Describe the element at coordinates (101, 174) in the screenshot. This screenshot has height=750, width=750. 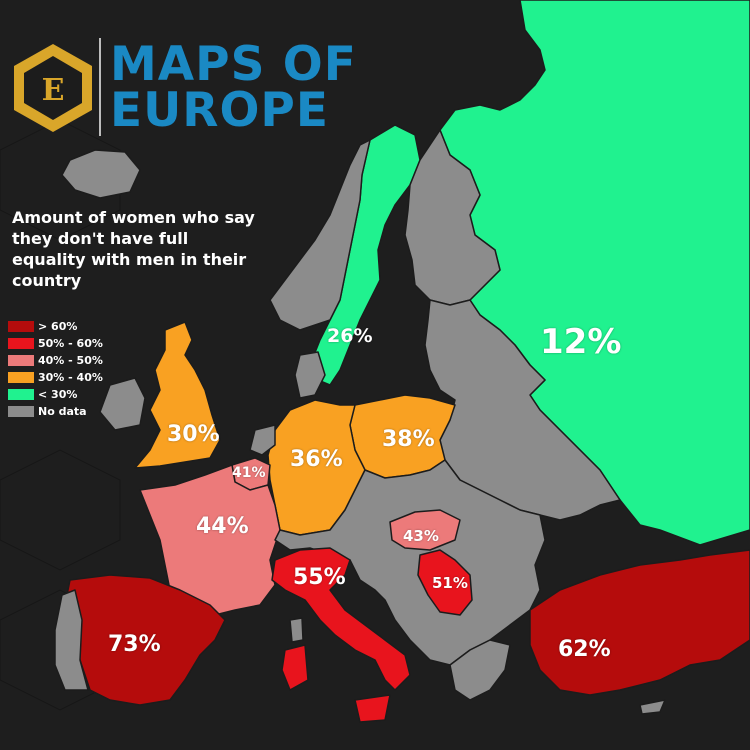
I see `region-iceland` at that location.